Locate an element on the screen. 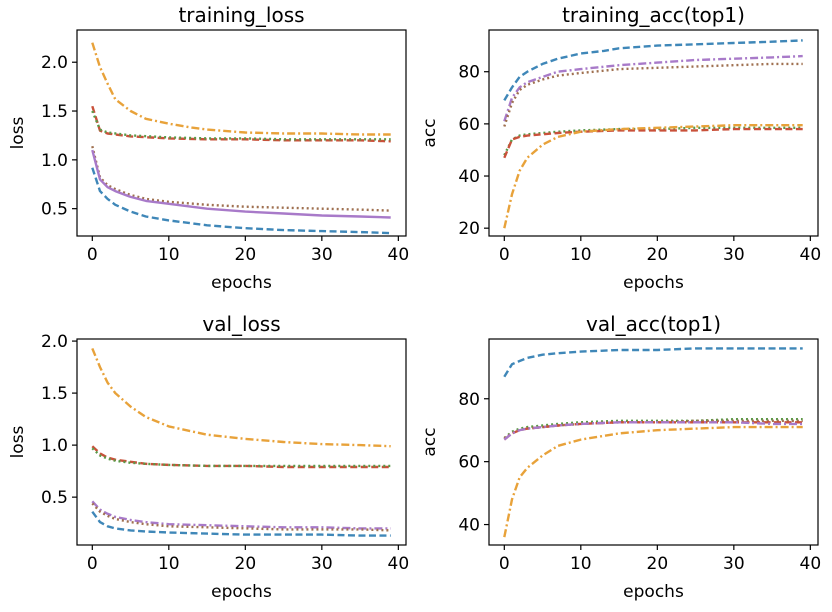 This screenshot has width=832, height=612. val-acc-y-tick-label: 80 is located at coordinates (469, 400).